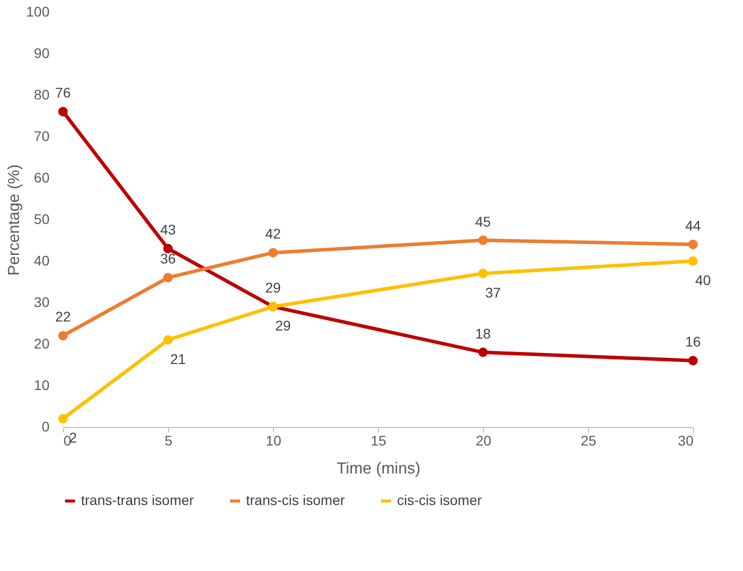  What do you see at coordinates (588, 440) in the screenshot?
I see `x-tick-label: 25` at bounding box center [588, 440].